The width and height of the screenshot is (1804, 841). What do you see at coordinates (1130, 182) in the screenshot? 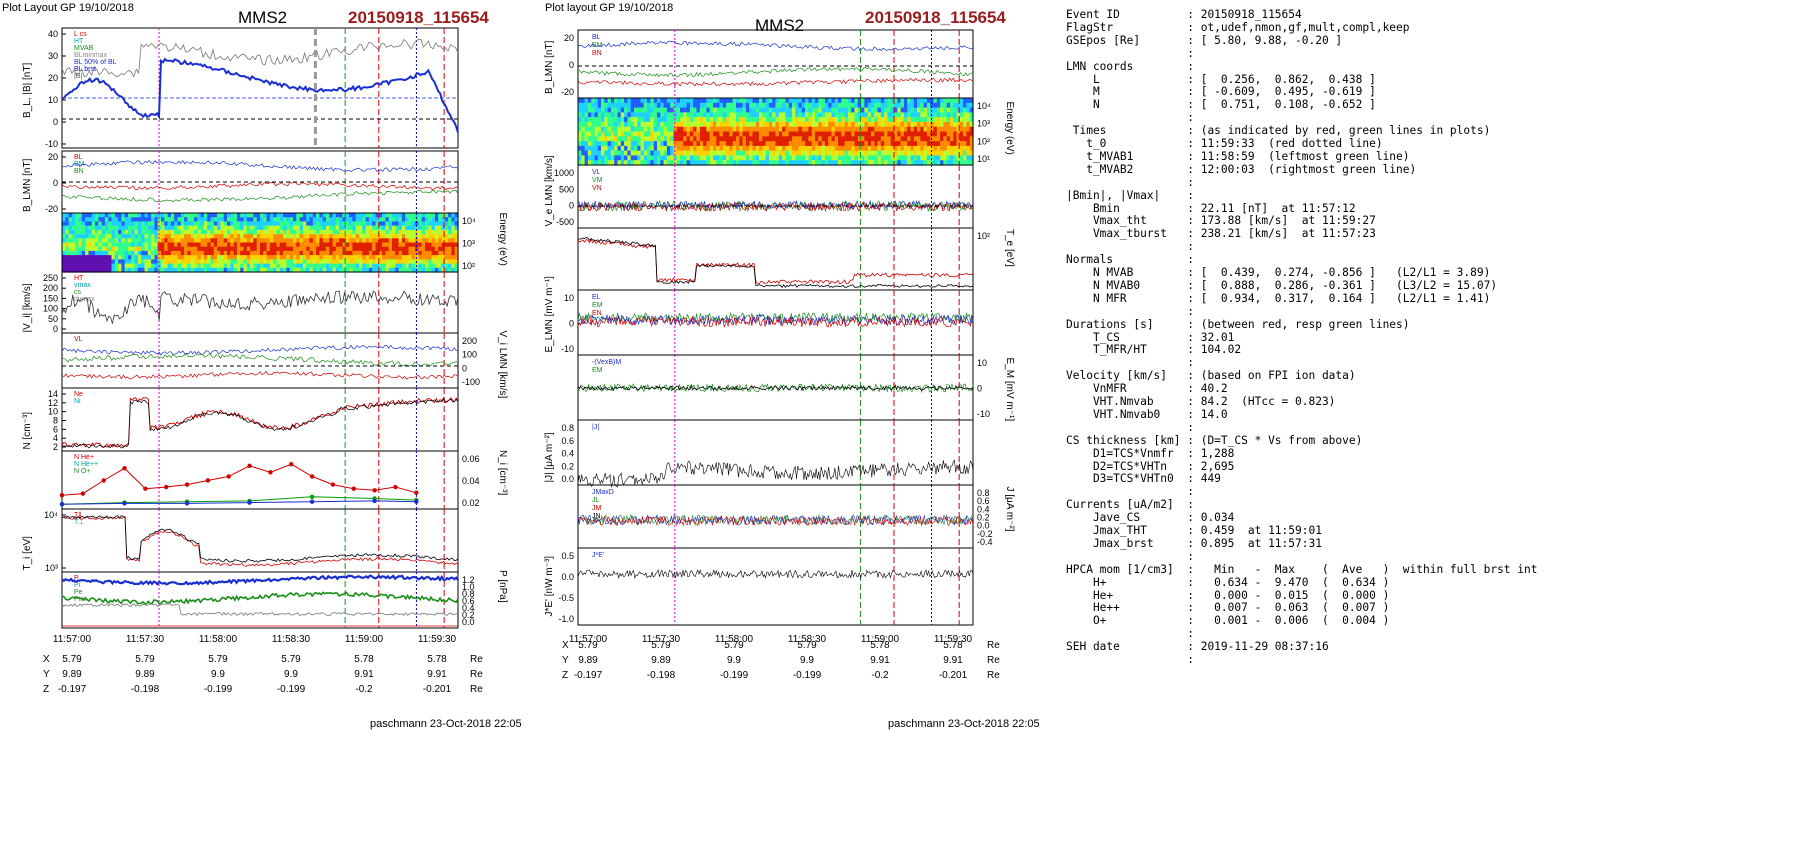
I see `info-line: :` at bounding box center [1130, 182].